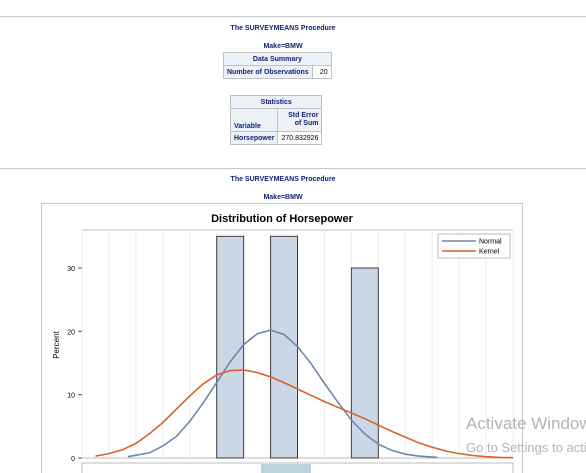 The width and height of the screenshot is (586, 473). What do you see at coordinates (474, 246) in the screenshot?
I see `legend-box` at bounding box center [474, 246].